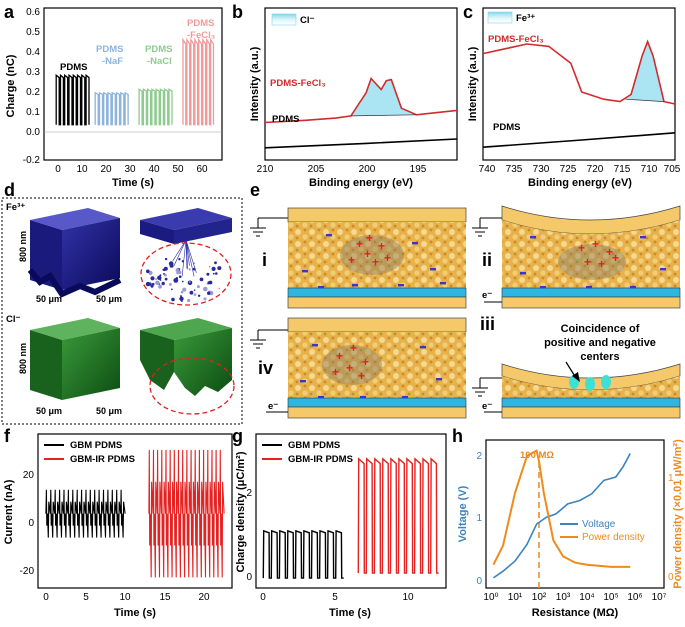  I want to click on y-axis-label-f: Current (nA), so click(9, 511).